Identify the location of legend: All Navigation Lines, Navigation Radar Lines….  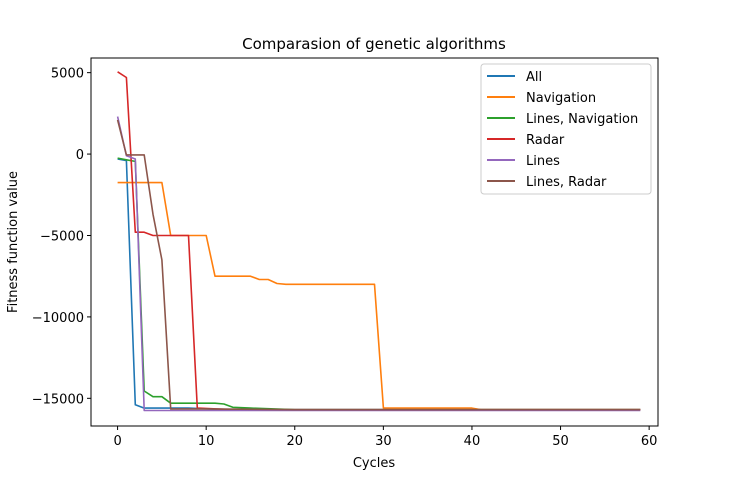
(566, 129).